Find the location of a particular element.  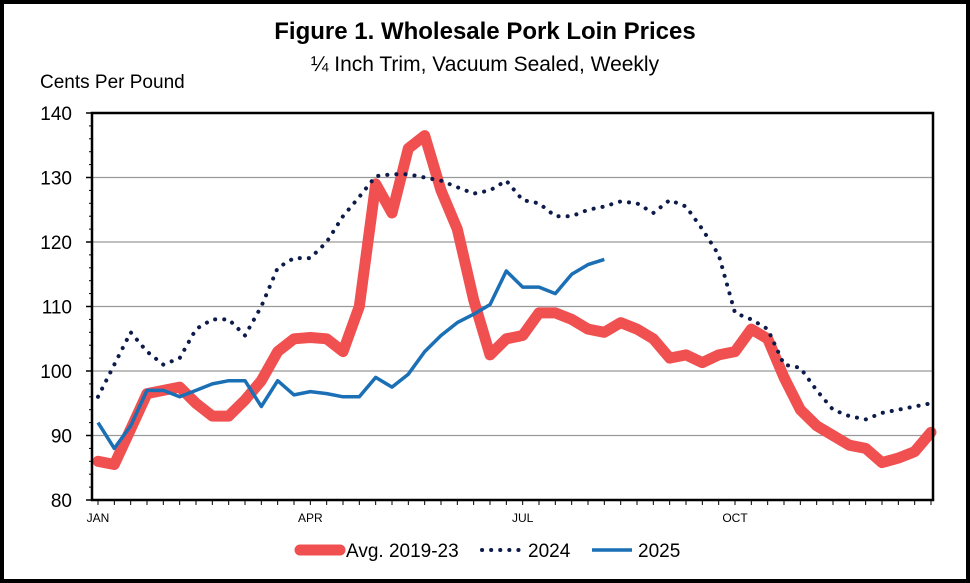

y-tick-label: 140 is located at coordinates (56, 114).